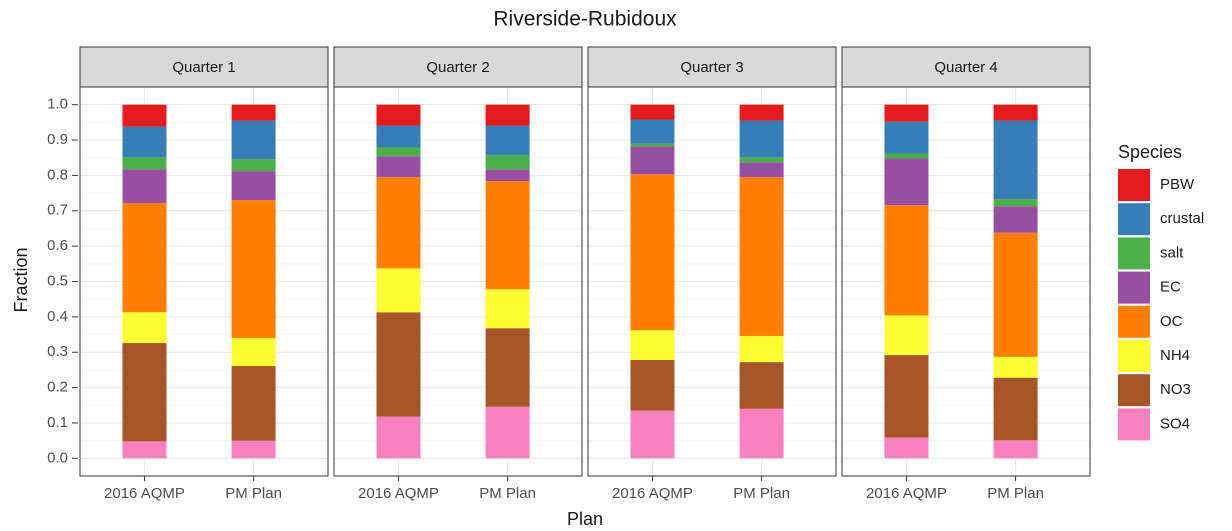  What do you see at coordinates (1172, 252) in the screenshot?
I see `legend-label: salt` at bounding box center [1172, 252].